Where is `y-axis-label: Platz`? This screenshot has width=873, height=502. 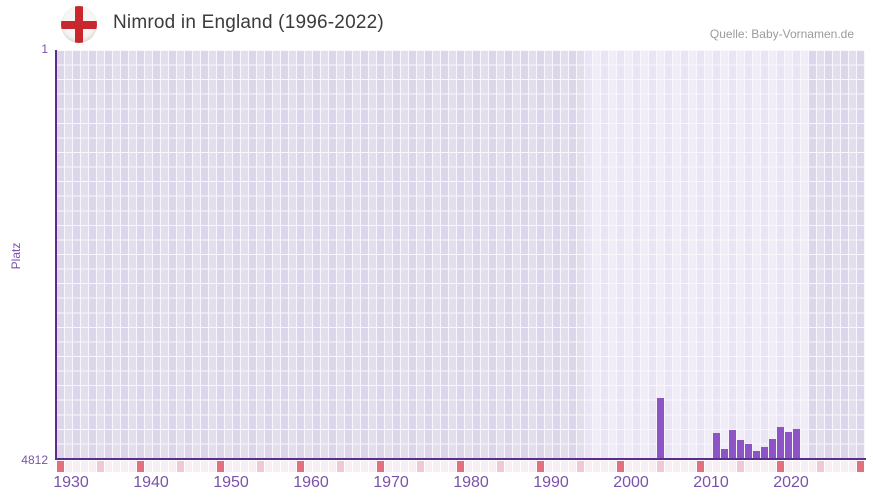
y-axis-label: Platz is located at coordinates (16, 256).